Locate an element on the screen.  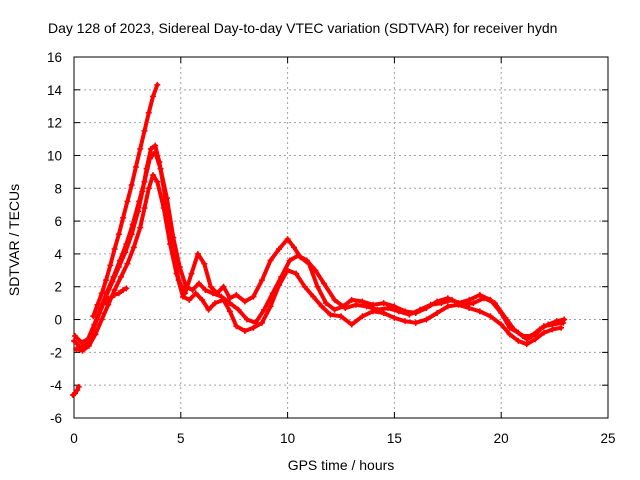
y-tick-label: 0 is located at coordinates (58, 320).